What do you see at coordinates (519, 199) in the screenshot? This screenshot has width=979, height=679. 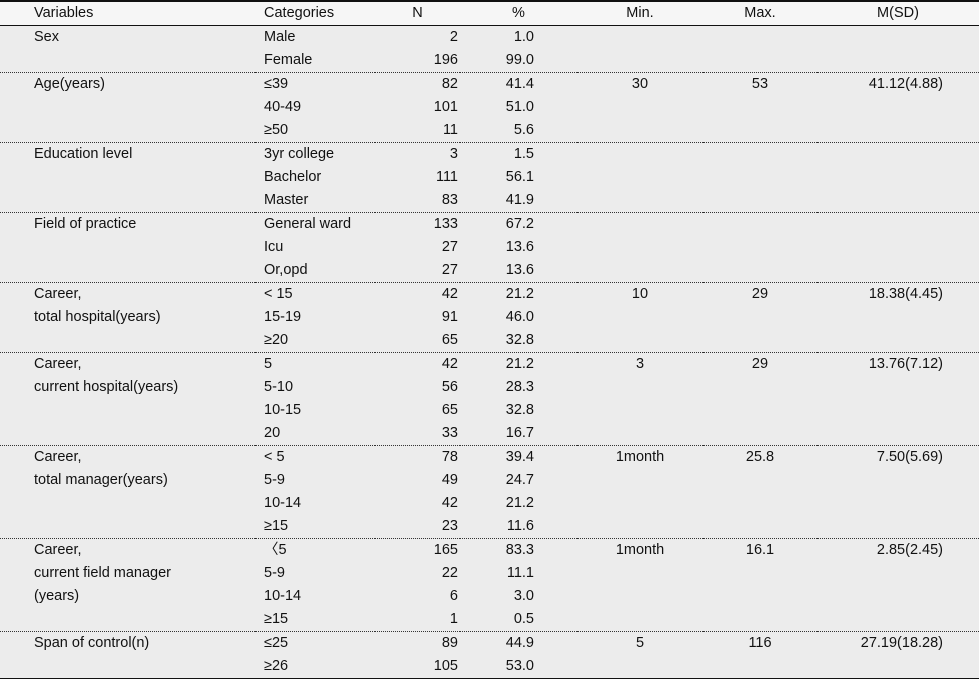 I see `percent-cell: 41.9` at bounding box center [519, 199].